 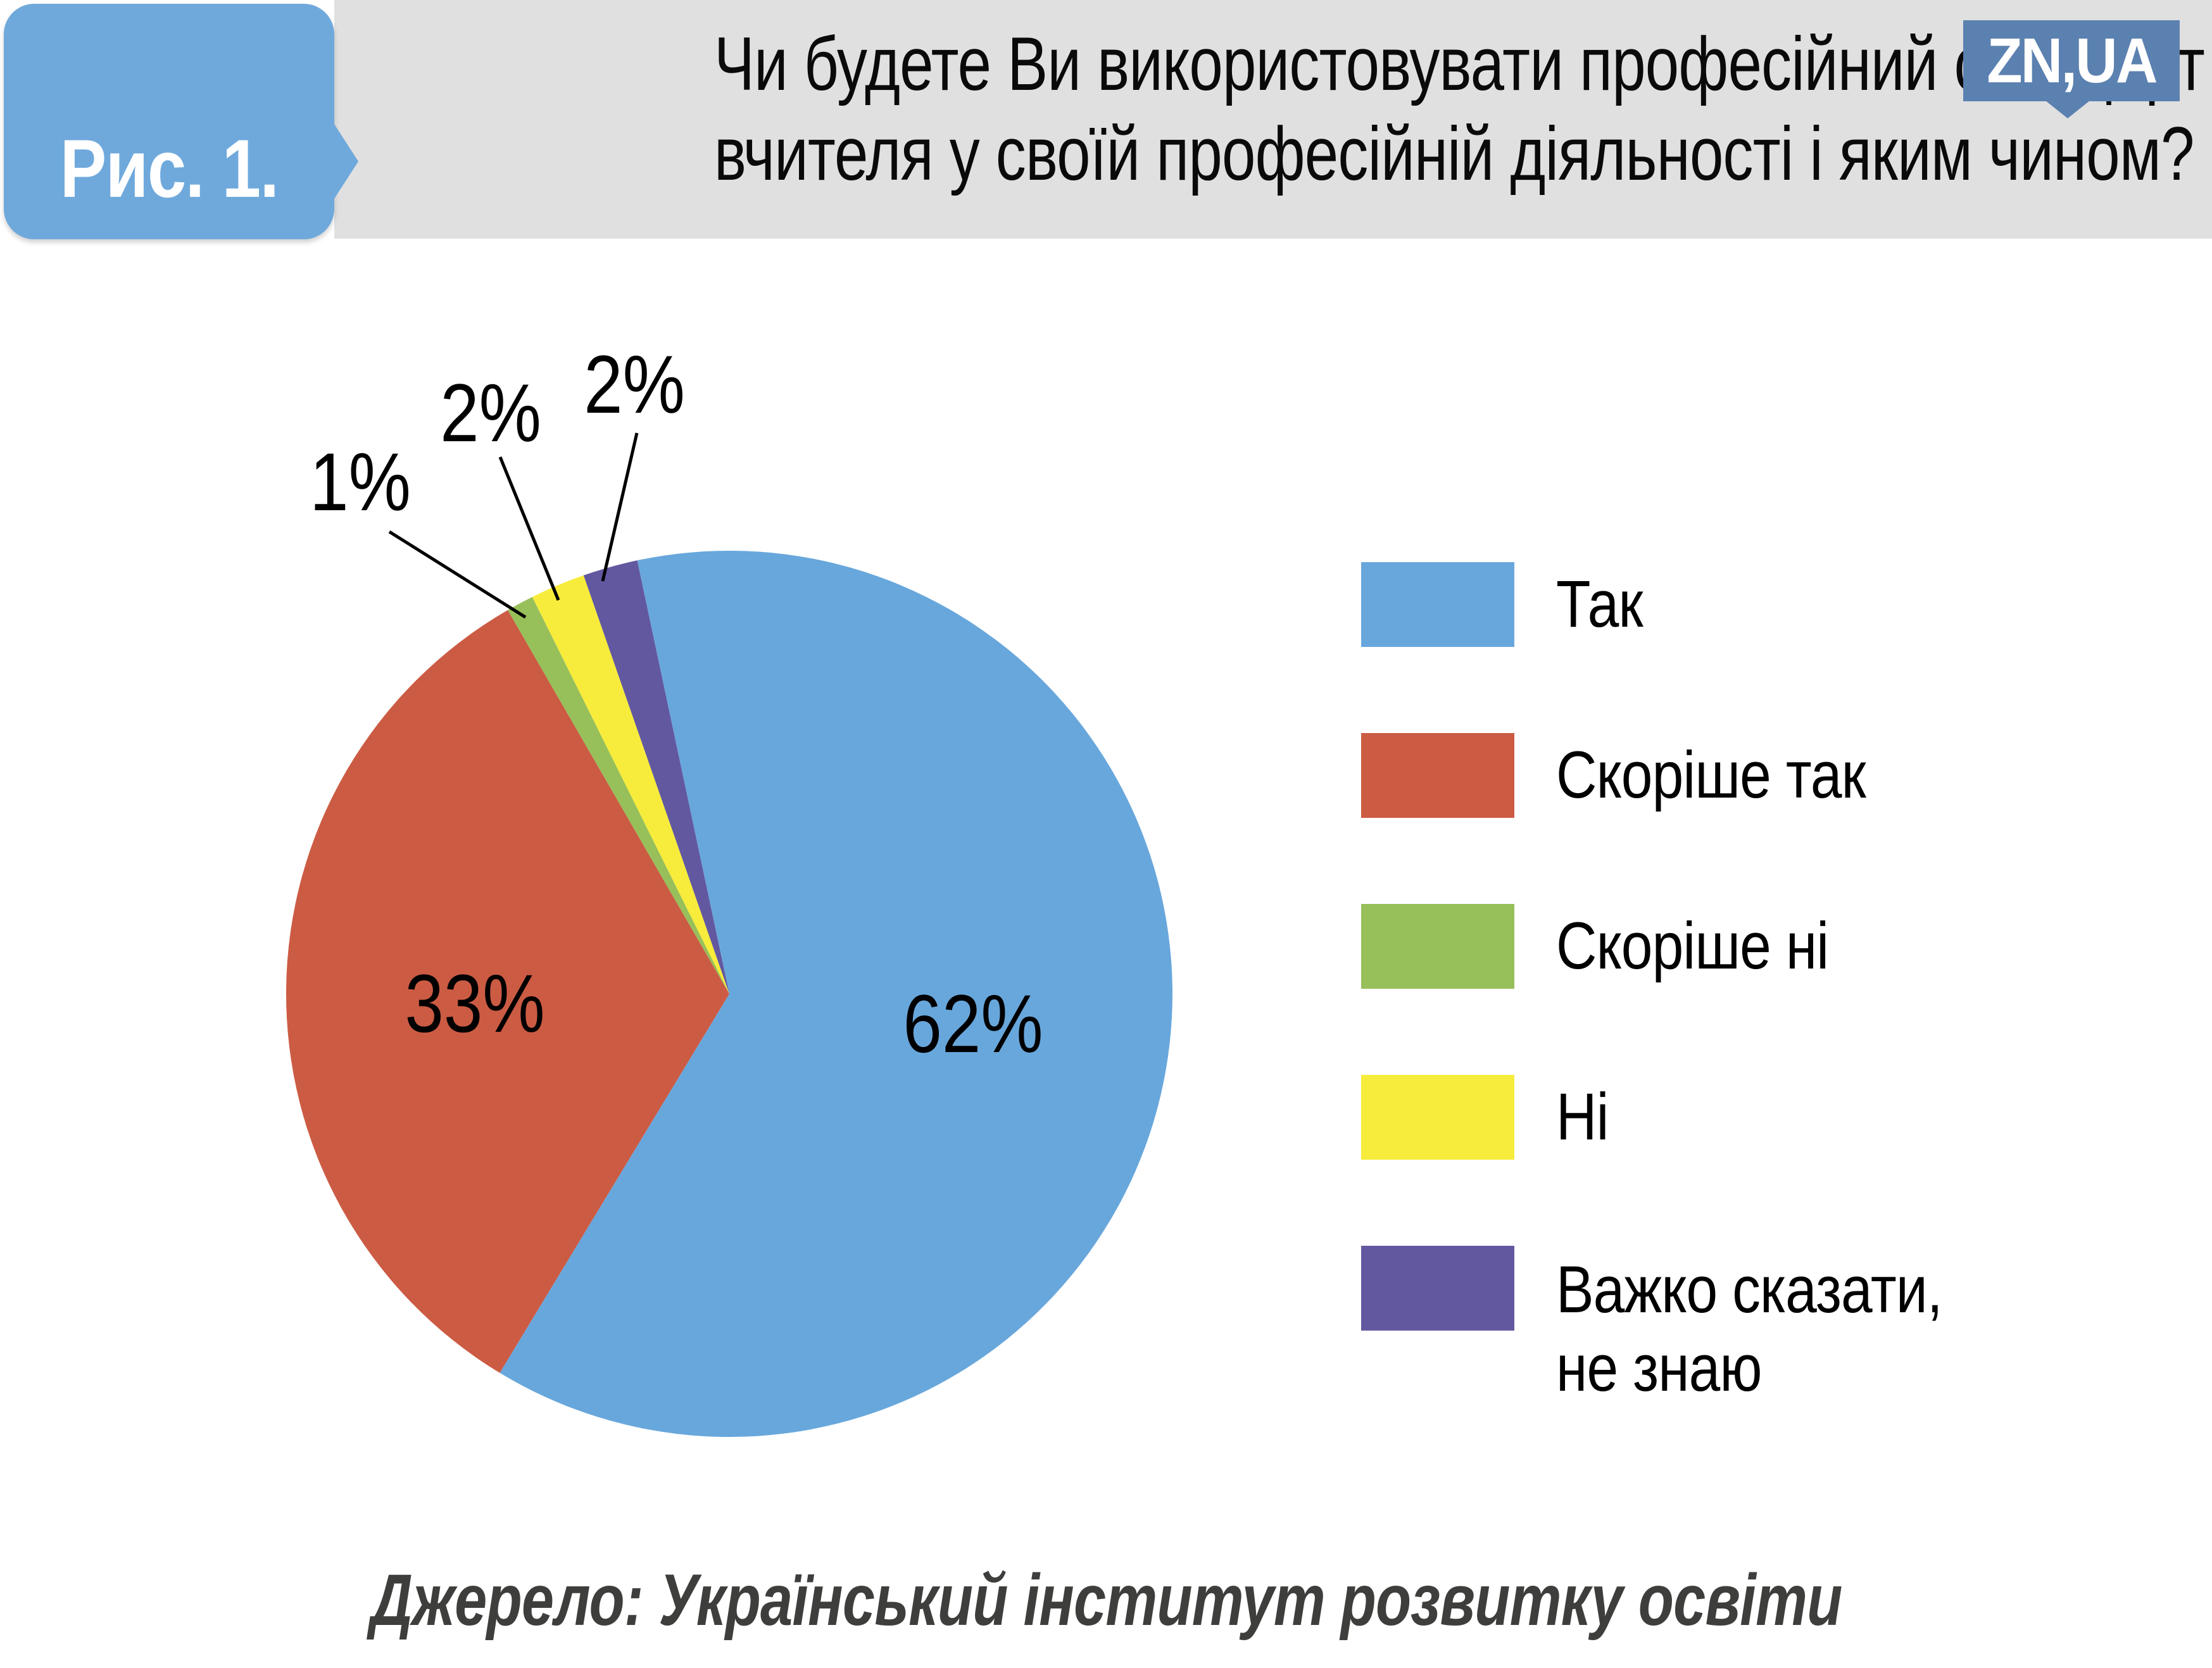 What do you see at coordinates (345, 161) in the screenshot?
I see `figure-badge-arrow-icon` at bounding box center [345, 161].